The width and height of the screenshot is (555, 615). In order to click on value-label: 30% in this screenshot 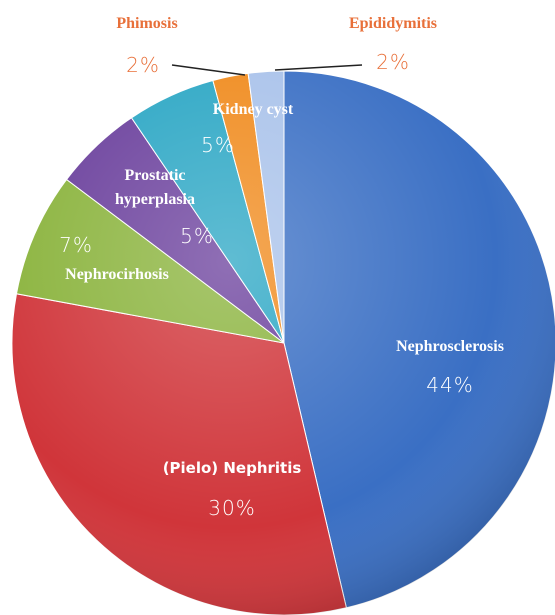, I will do `click(232, 508)`.